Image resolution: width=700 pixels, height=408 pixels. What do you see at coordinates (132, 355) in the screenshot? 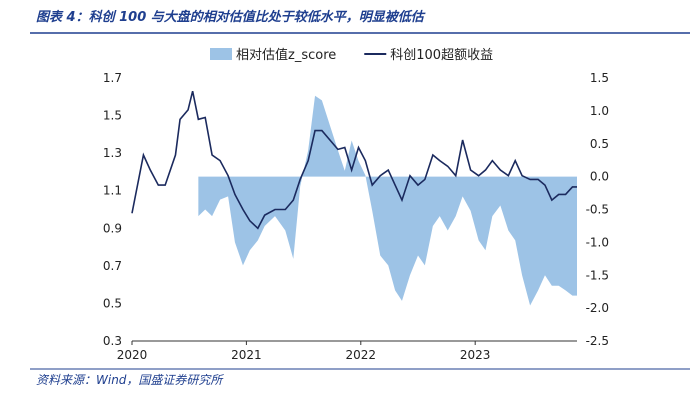
I see `x-tick-label: 2020` at bounding box center [132, 355].